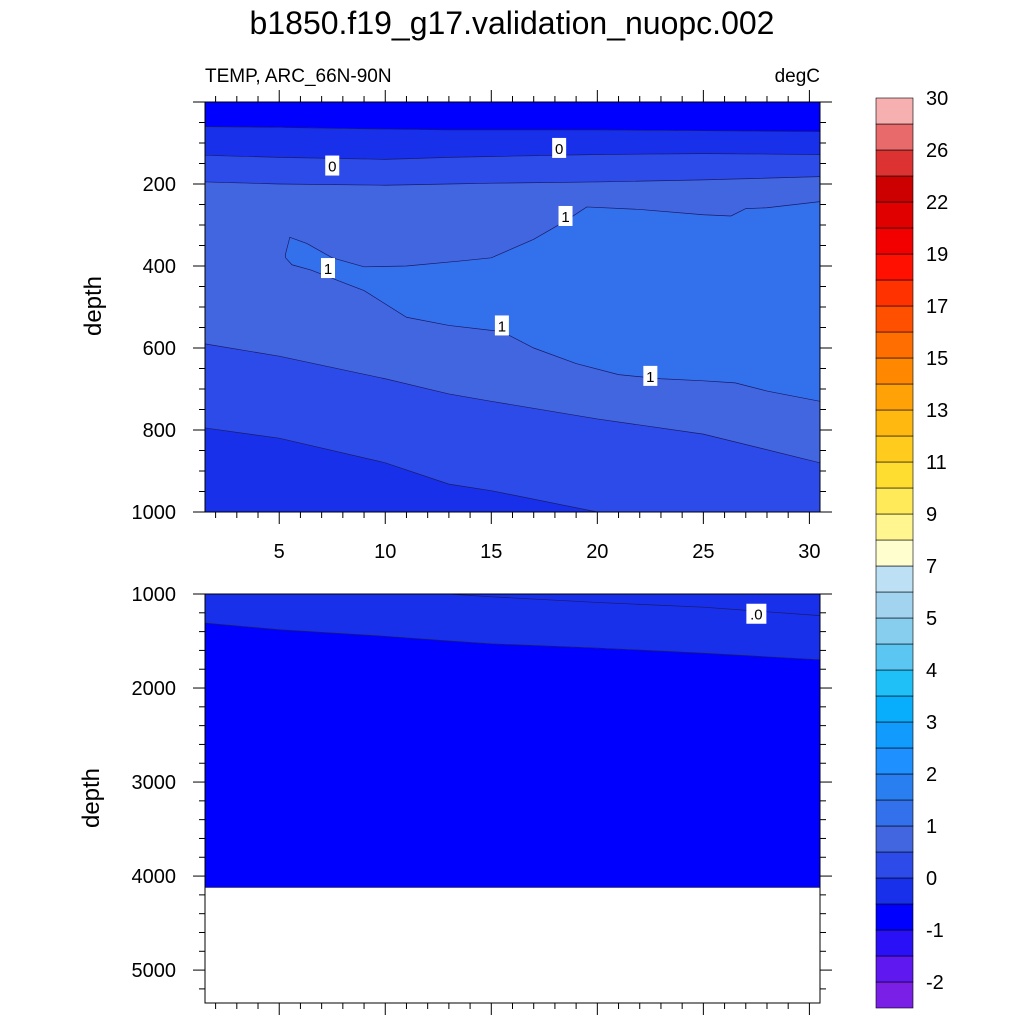 This screenshot has width=1024, height=1024. I want to click on colorbar-tick-label: 22, so click(937, 203).